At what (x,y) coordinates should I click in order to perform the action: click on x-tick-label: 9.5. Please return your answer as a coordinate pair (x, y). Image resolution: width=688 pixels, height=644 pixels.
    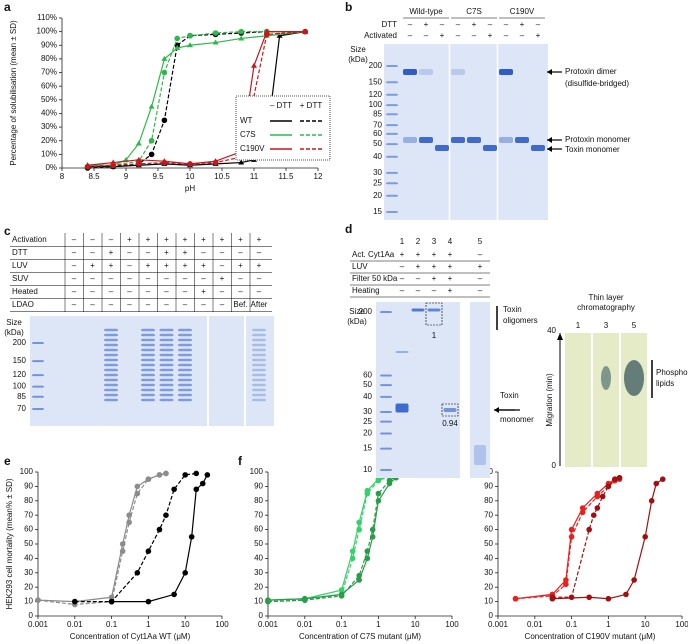
    Looking at the image, I should click on (158, 176).